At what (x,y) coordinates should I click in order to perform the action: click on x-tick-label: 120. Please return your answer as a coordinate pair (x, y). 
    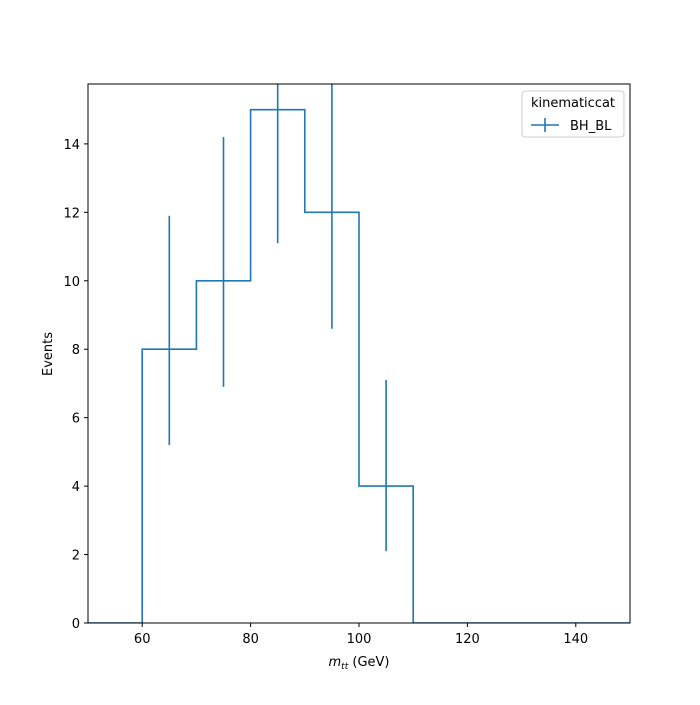
    Looking at the image, I should click on (467, 639).